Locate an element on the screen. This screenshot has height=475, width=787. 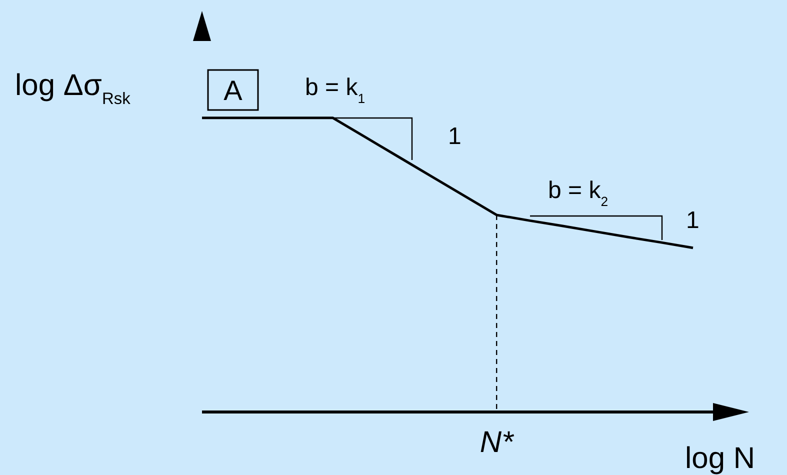
text: b = k$_{1}$ is located at coordinates (335, 90).